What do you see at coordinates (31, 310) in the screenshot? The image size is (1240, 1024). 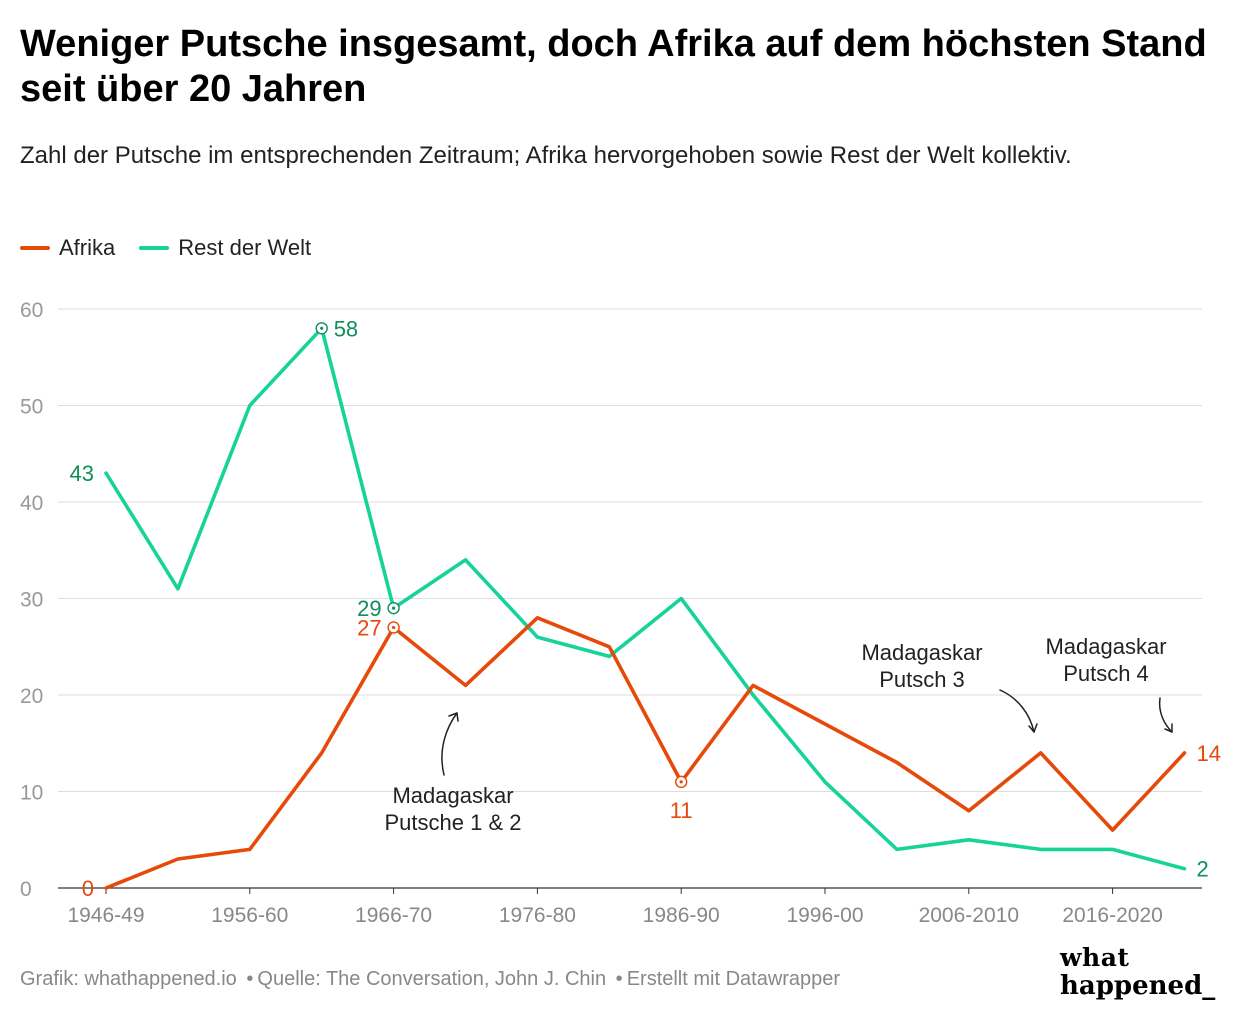 I see `y-tick-label: 60` at bounding box center [31, 310].